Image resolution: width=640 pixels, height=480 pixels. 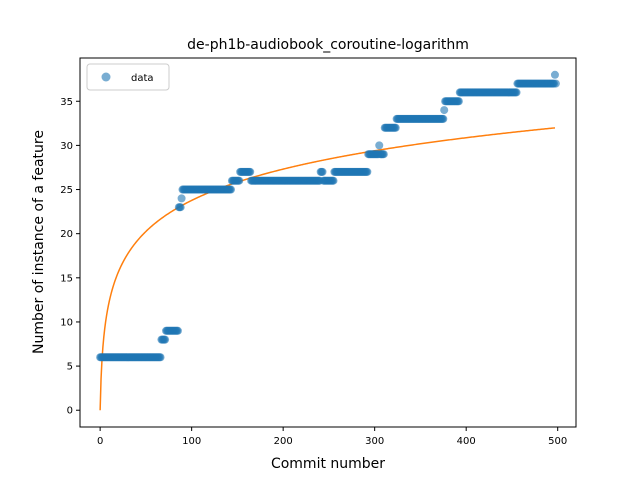 What do you see at coordinates (191, 441) in the screenshot?
I see `x-tick-label: 100` at bounding box center [191, 441].